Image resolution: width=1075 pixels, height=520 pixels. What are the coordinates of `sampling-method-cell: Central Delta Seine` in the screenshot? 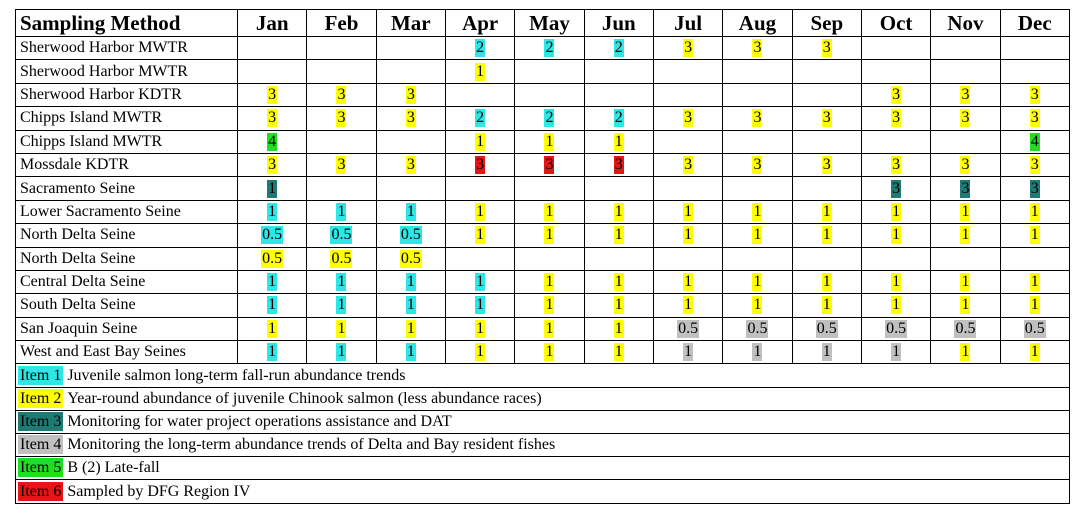 It's located at (126, 282).